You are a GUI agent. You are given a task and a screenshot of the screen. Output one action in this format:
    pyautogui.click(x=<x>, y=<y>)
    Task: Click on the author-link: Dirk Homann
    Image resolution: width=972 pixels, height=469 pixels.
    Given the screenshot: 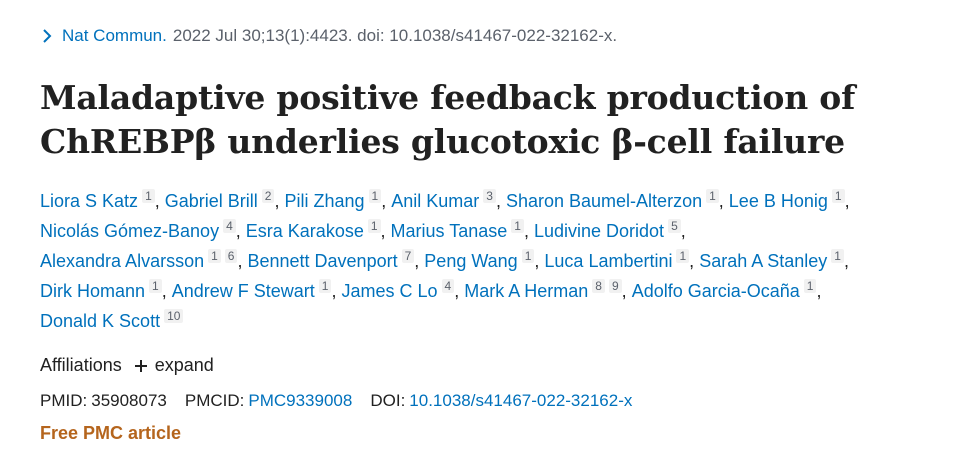 What is the action you would take?
    pyautogui.click(x=93, y=291)
    